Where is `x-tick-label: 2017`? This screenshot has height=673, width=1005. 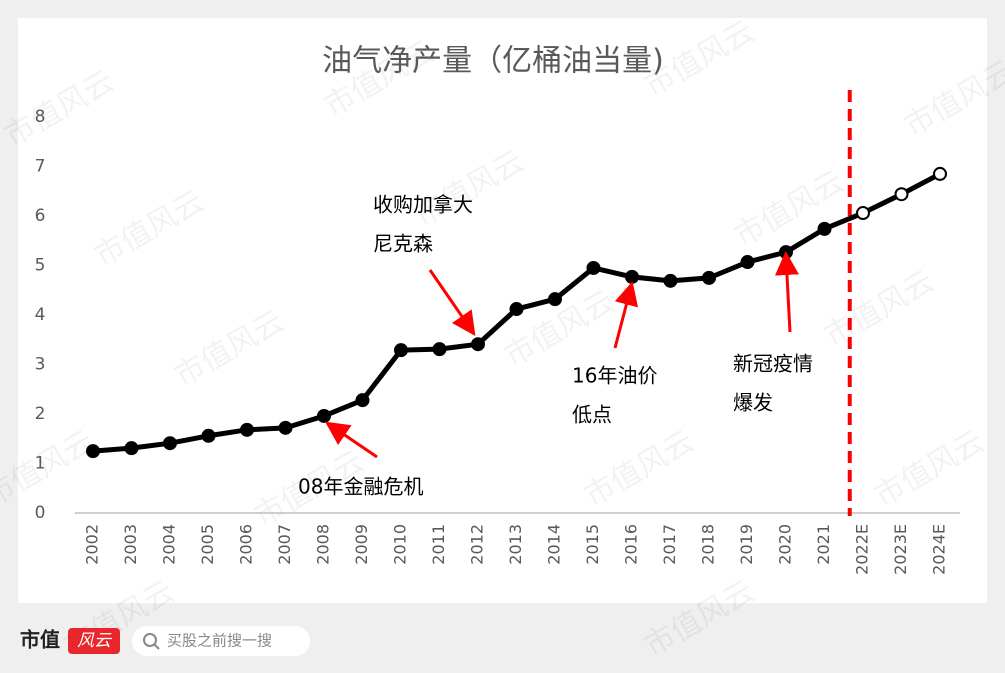 x-tick-label: 2017 is located at coordinates (669, 544).